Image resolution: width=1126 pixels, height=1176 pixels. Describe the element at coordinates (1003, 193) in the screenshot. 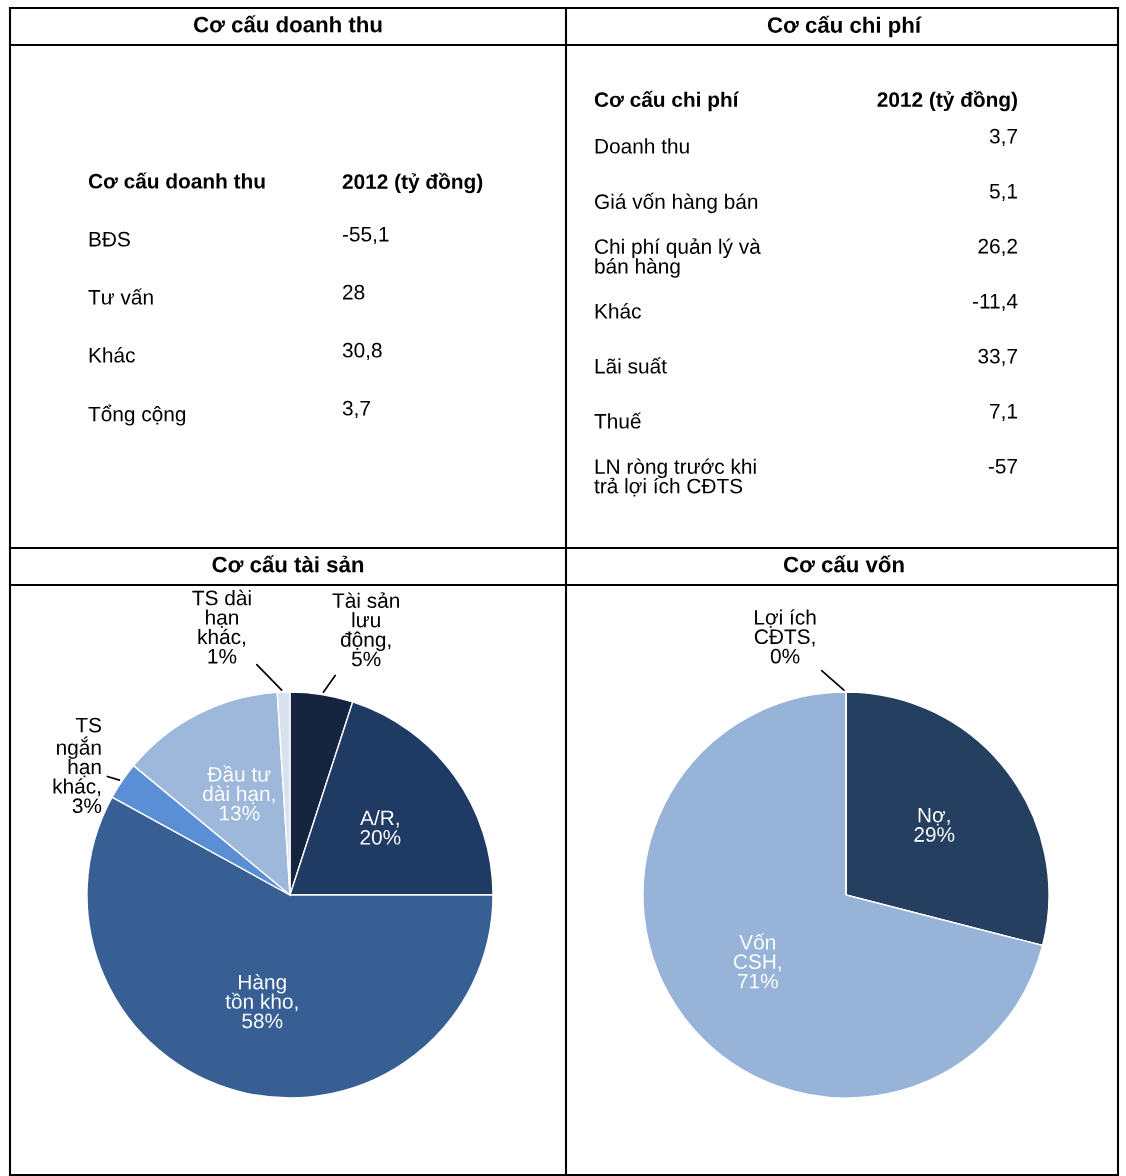

I see `data-label: 5,1` at that location.